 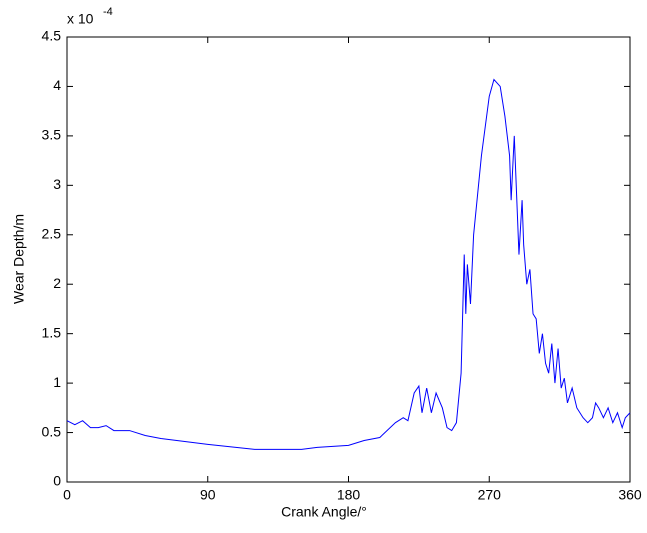 What do you see at coordinates (108, 12) in the screenshot?
I see `y-exponent: -4` at bounding box center [108, 12].